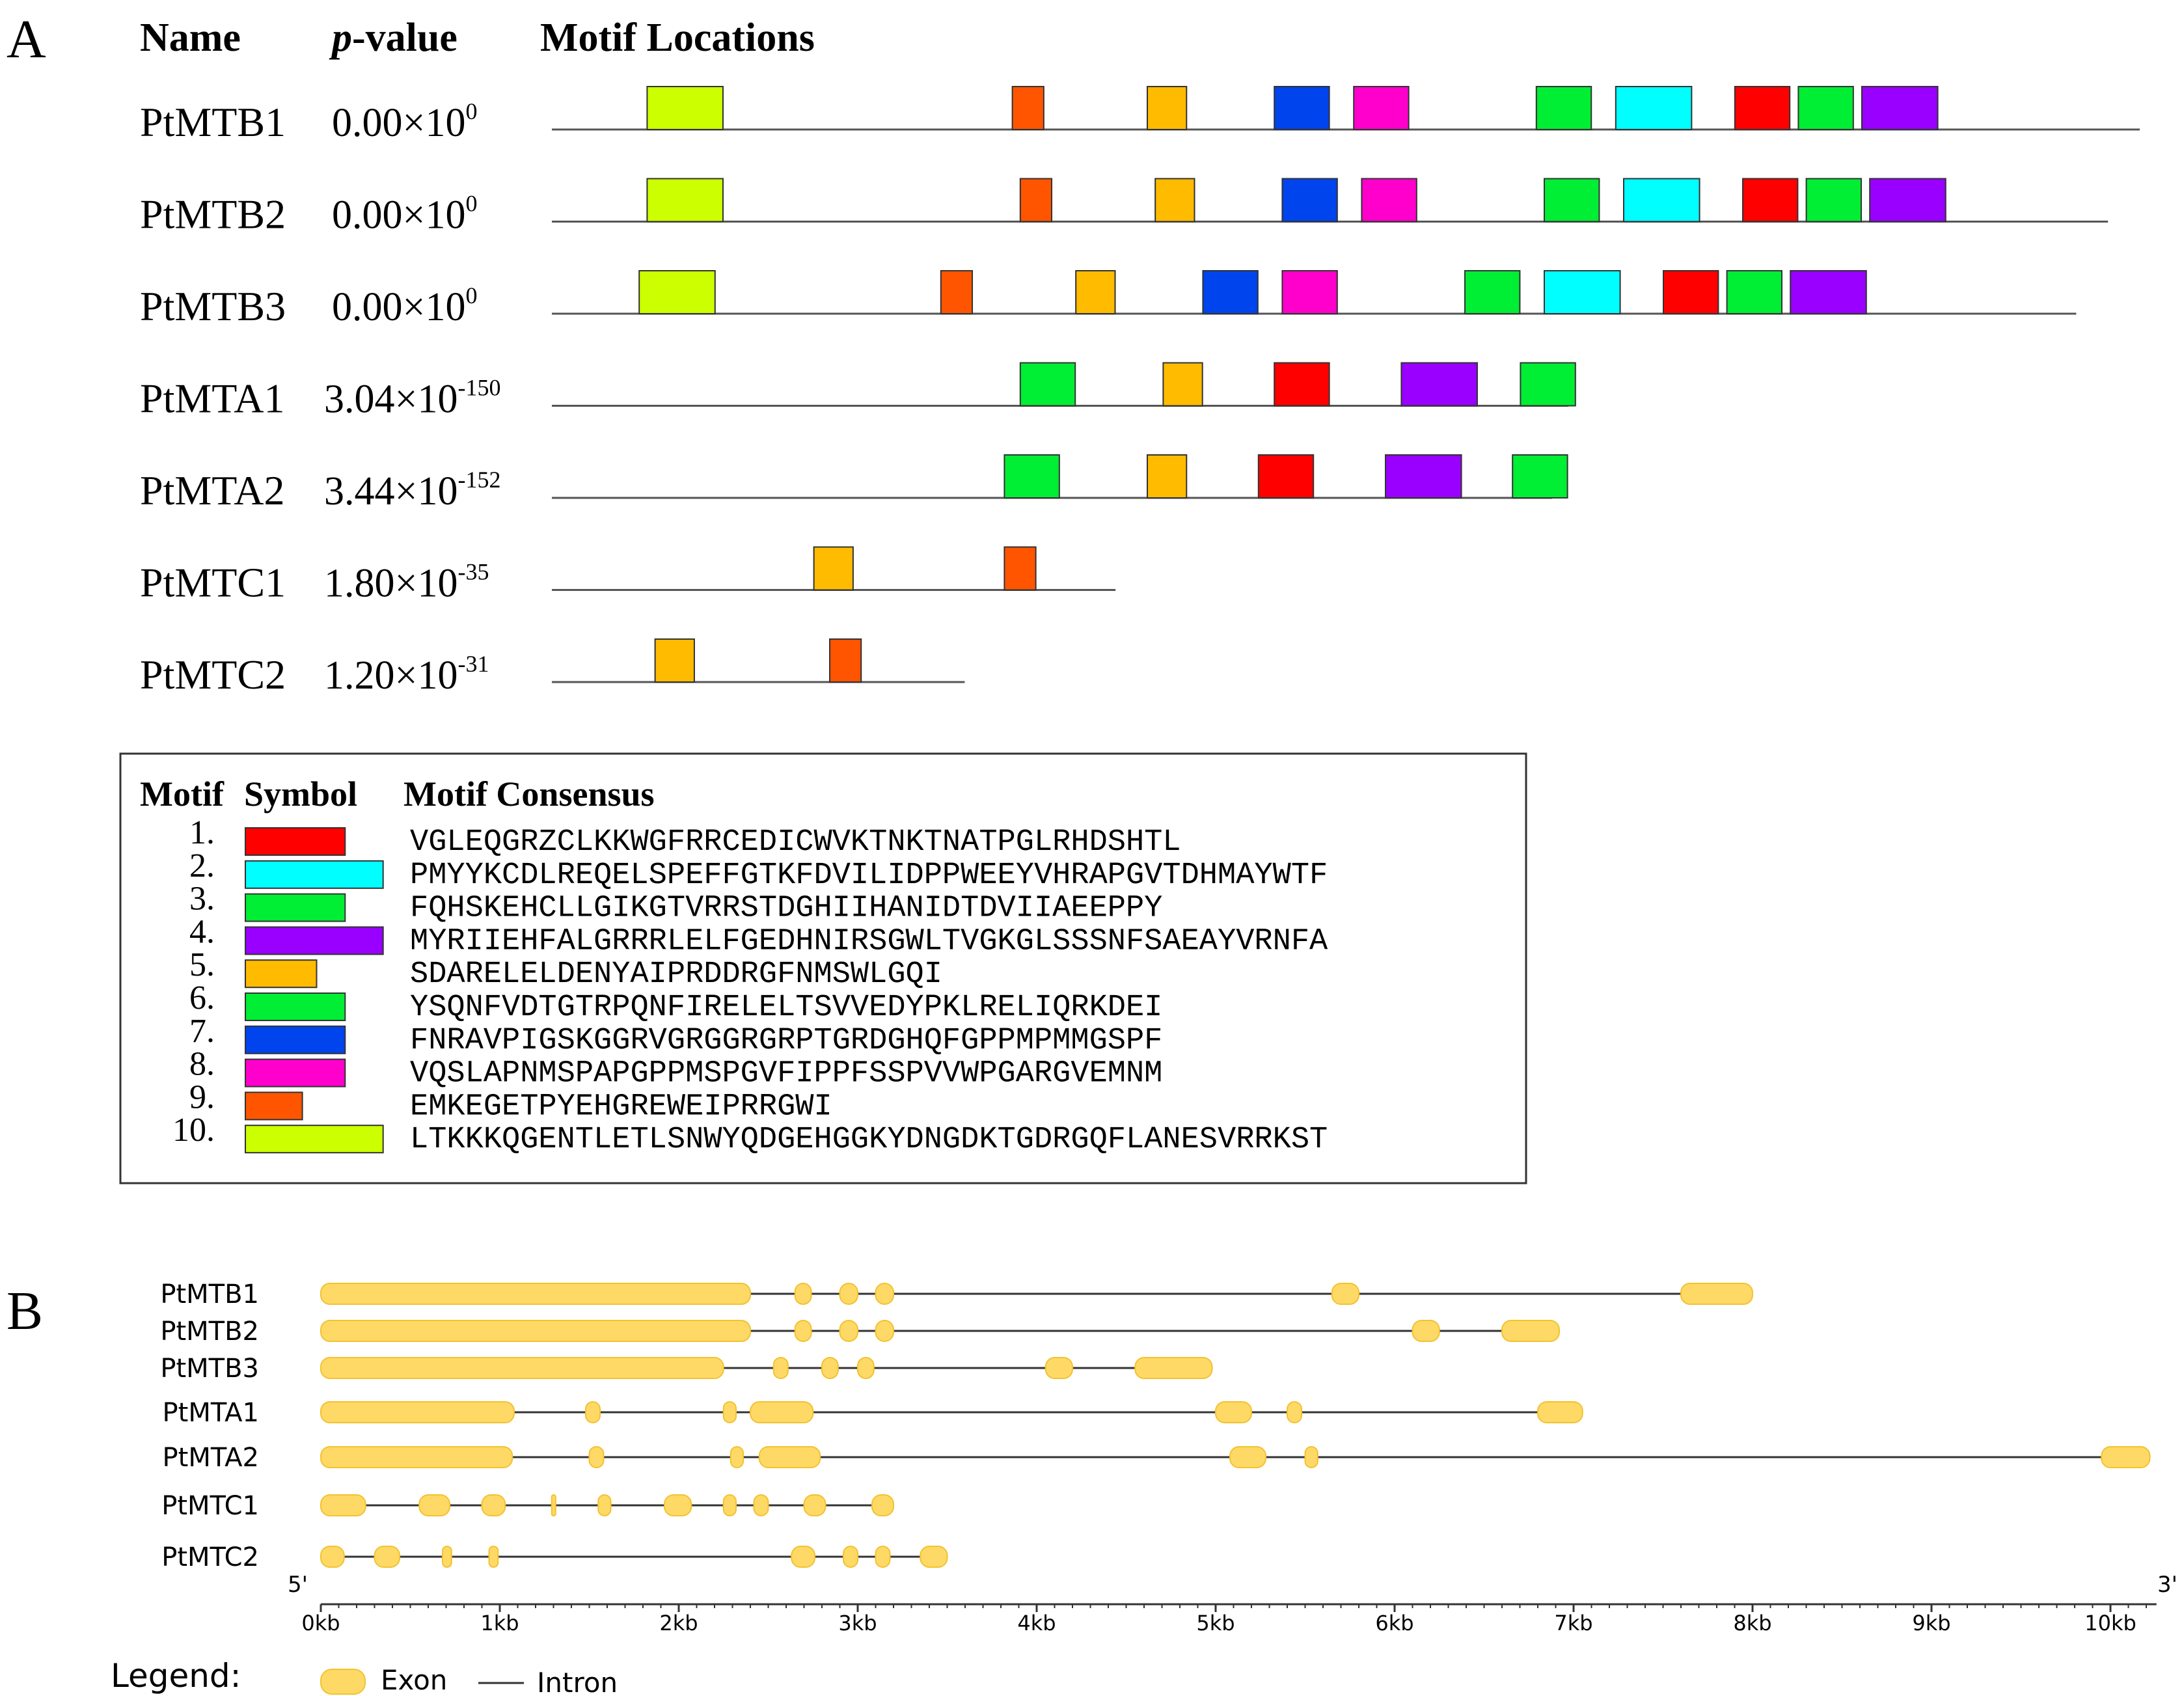 Image resolution: width=2184 pixels, height=1696 pixels. What do you see at coordinates (213, 122) in the screenshot?
I see `protein-name: PtMTB1` at bounding box center [213, 122].